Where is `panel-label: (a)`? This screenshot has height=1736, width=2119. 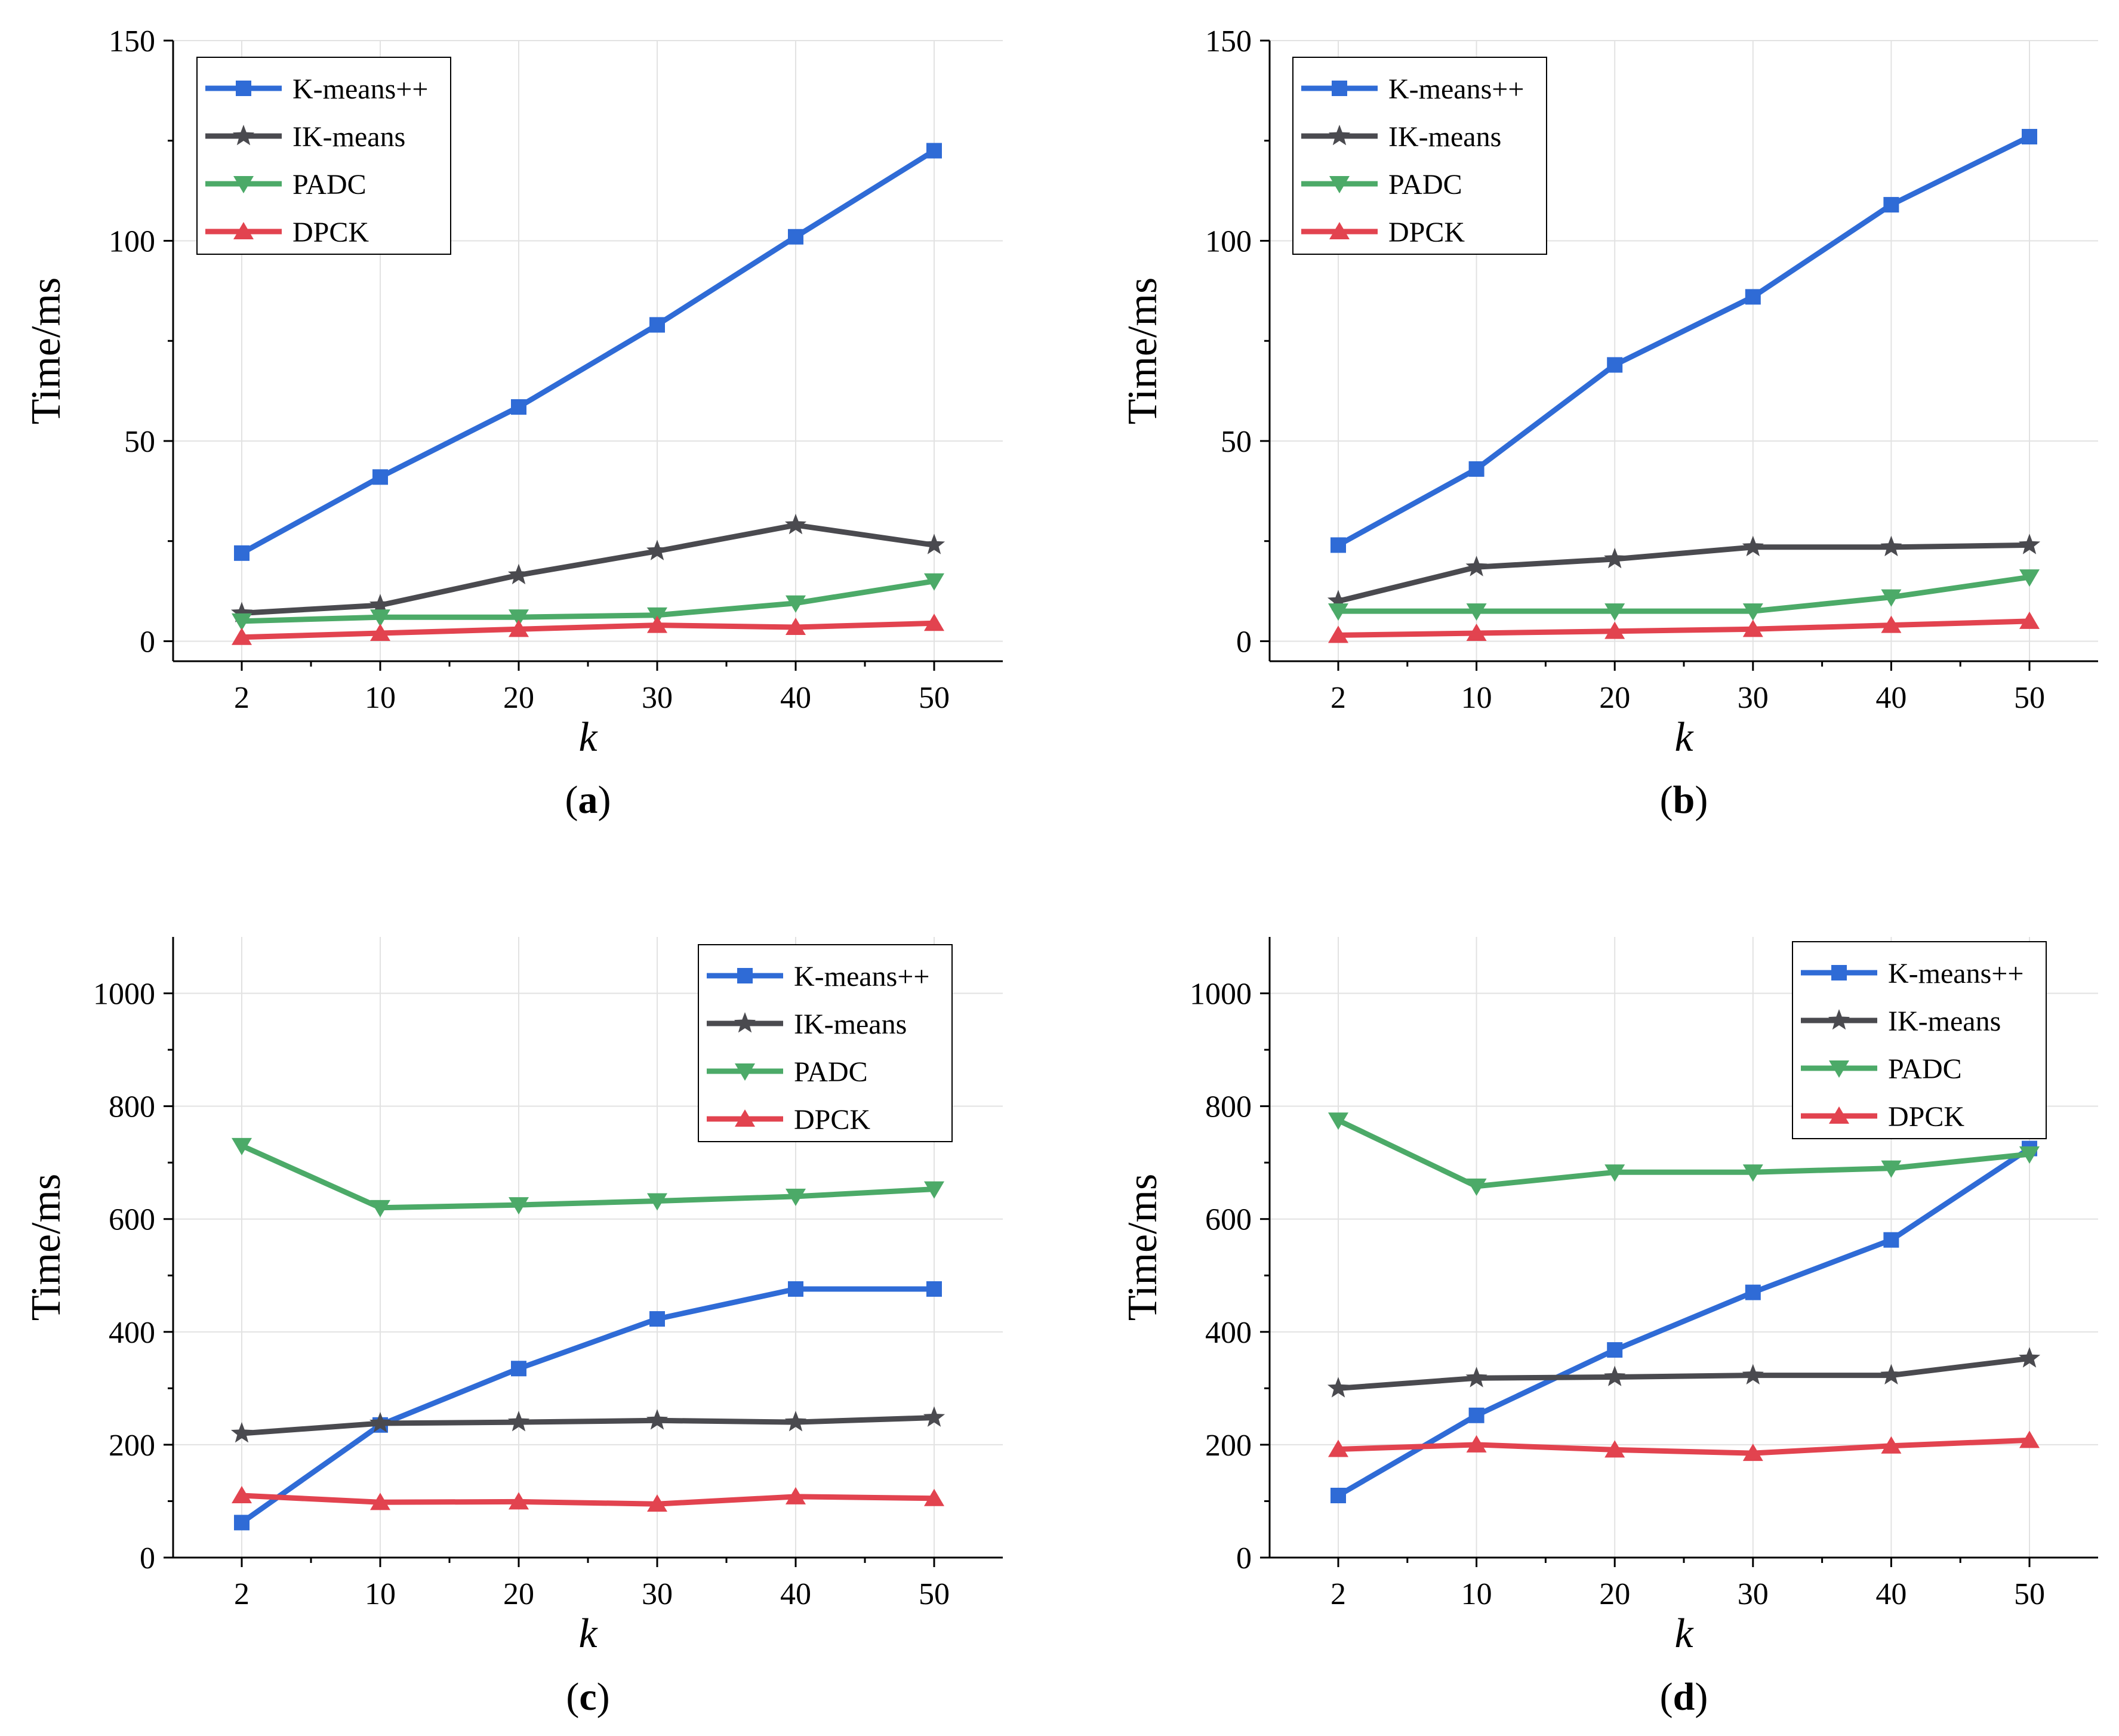 panel-label: (a) is located at coordinates (588, 800).